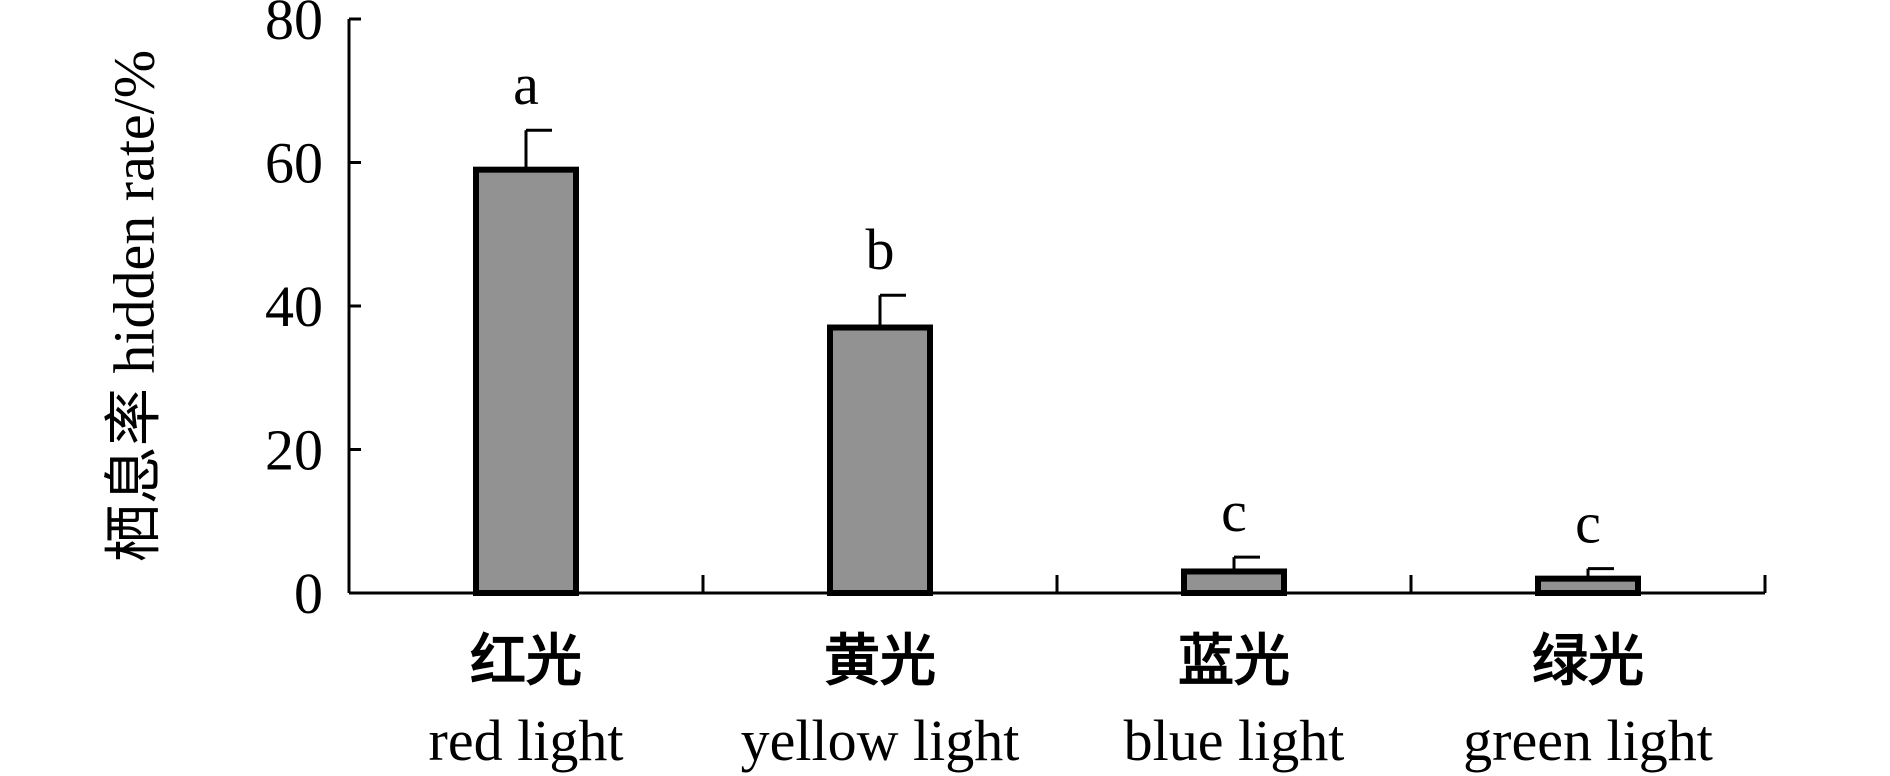 The width and height of the screenshot is (1890, 776). What do you see at coordinates (294, 306) in the screenshot?
I see `y-tick-label: 40` at bounding box center [294, 306].